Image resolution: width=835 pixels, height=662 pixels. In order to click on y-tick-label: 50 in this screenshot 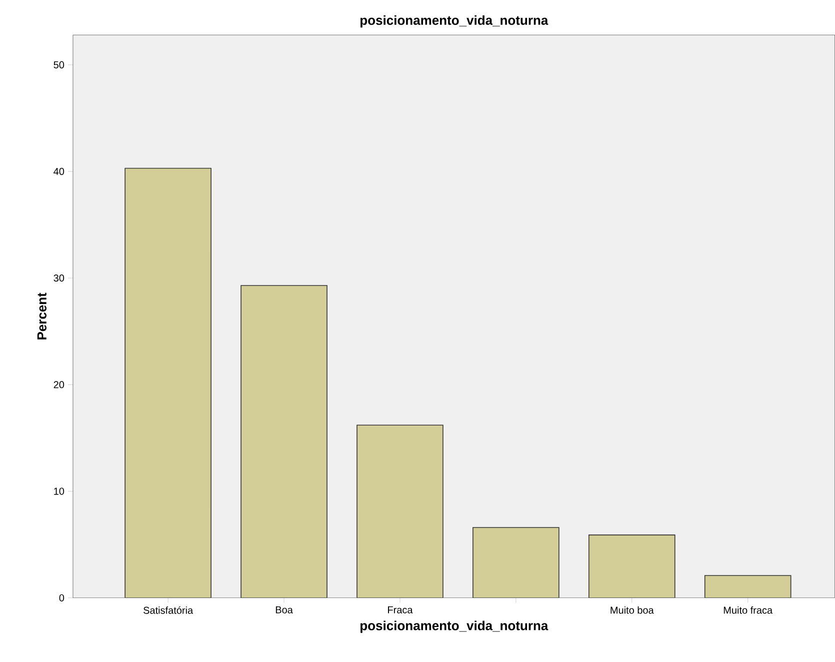, I will do `click(59, 64)`.